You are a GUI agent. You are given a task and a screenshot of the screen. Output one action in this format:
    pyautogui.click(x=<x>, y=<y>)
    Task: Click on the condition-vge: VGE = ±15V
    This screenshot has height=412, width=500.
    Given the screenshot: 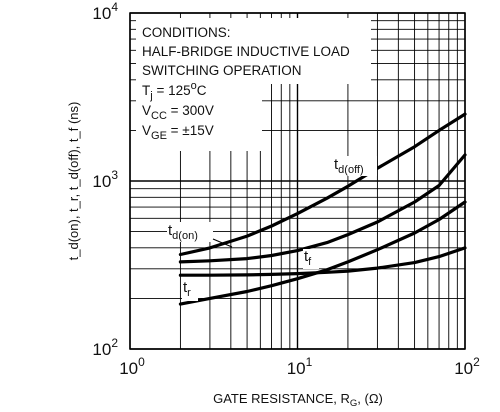 What is the action you would take?
    pyautogui.click(x=178, y=132)
    